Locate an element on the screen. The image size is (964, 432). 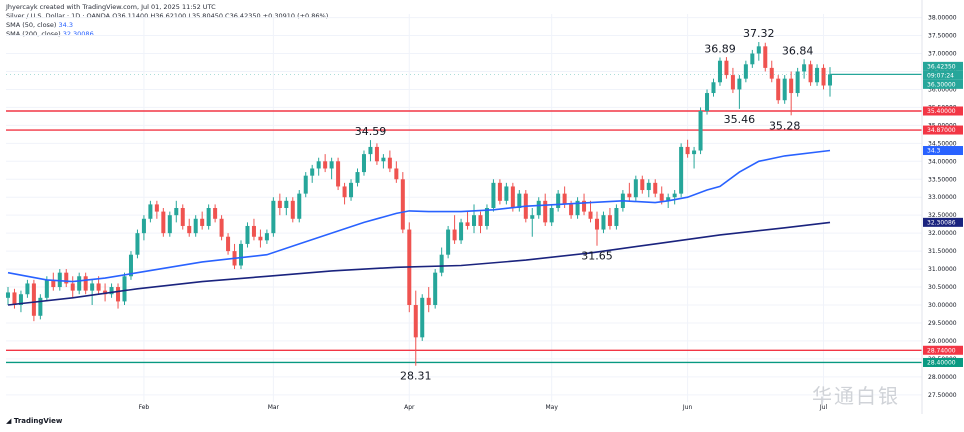
axis-tag-text: 28.74000 is located at coordinates (941, 350).